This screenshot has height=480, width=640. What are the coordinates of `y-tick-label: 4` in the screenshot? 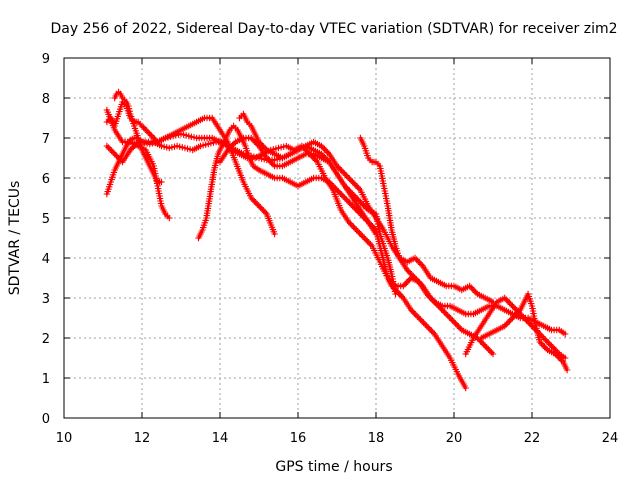 It's located at (46, 259).